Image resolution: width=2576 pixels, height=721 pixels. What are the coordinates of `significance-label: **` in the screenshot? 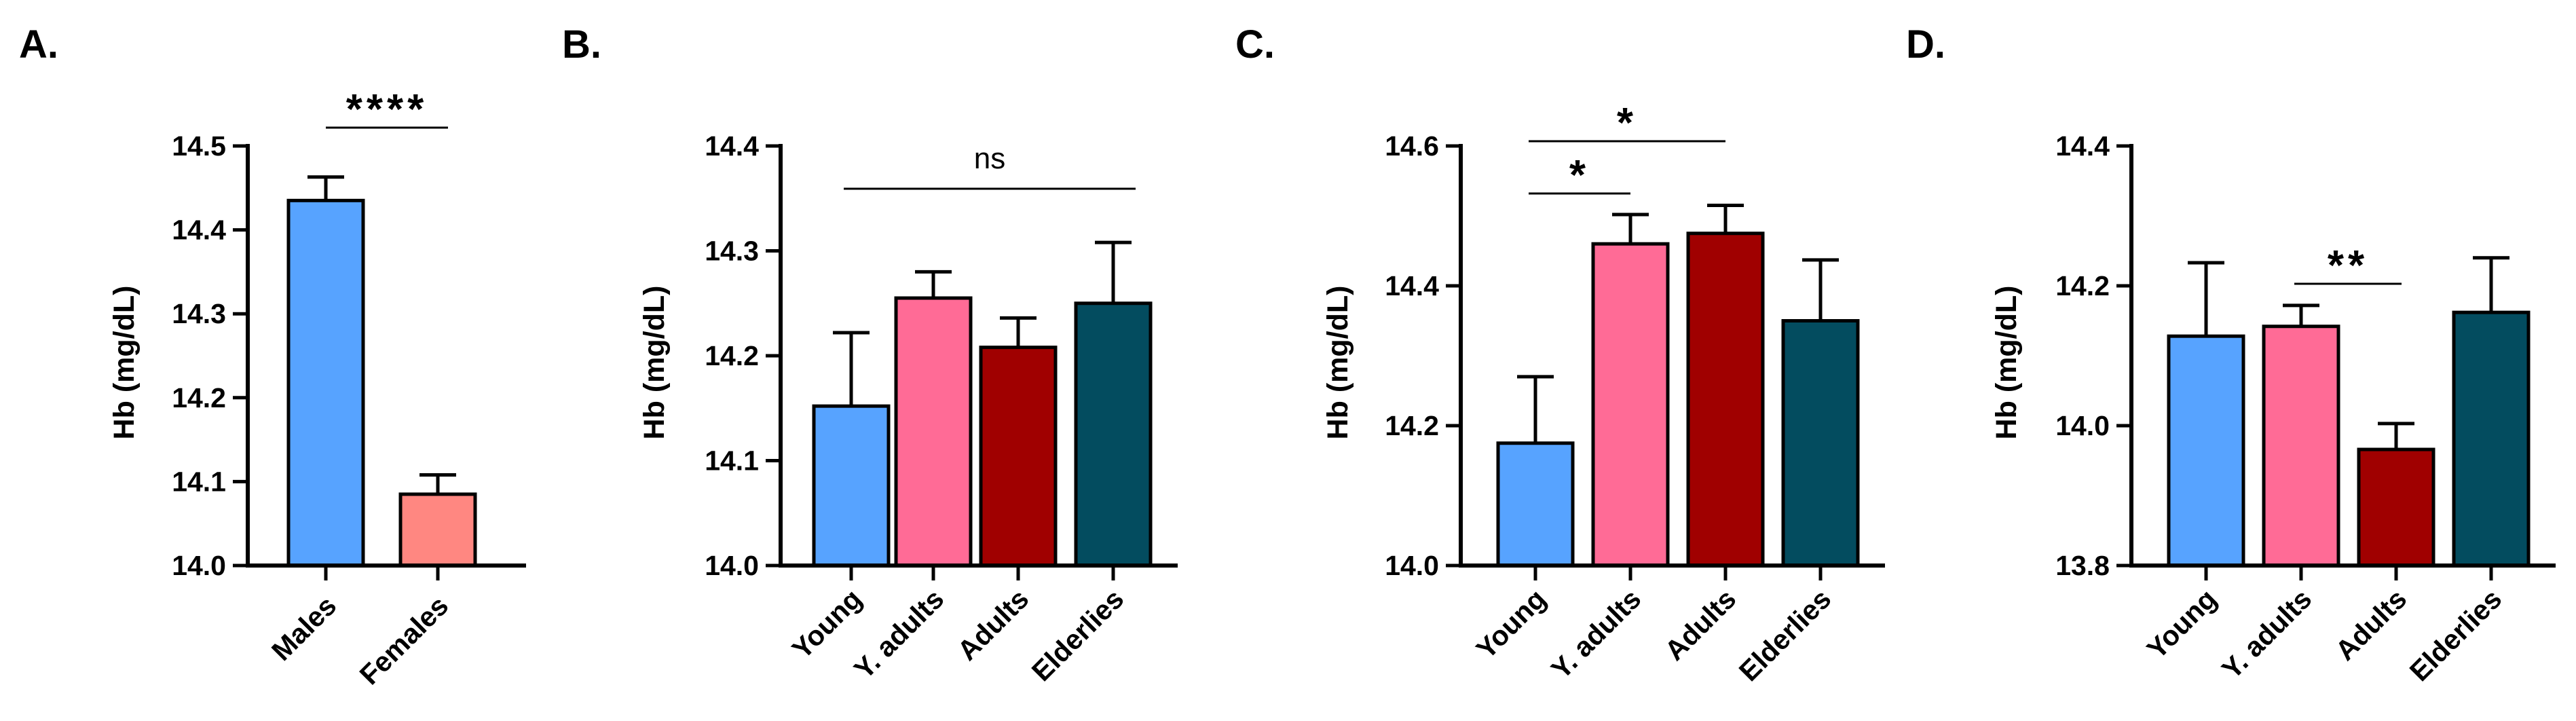 It's located at (2348, 265).